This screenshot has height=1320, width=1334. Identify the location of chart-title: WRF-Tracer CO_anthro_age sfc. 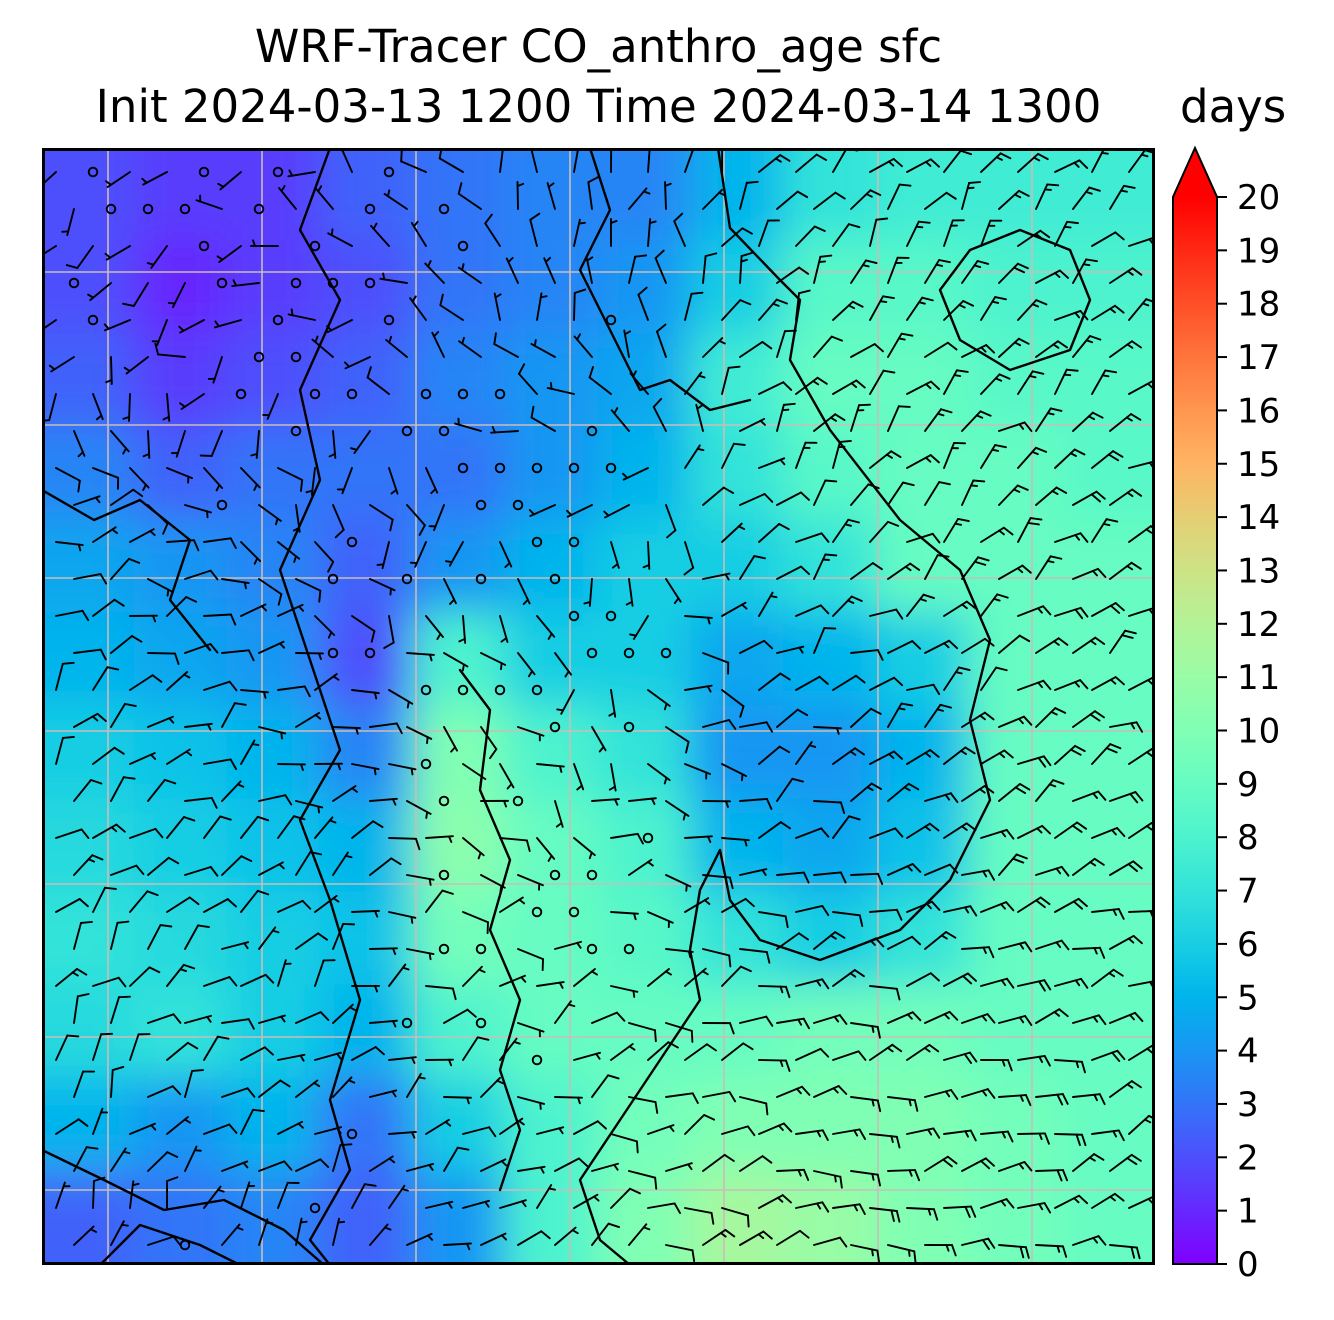
(598, 46).